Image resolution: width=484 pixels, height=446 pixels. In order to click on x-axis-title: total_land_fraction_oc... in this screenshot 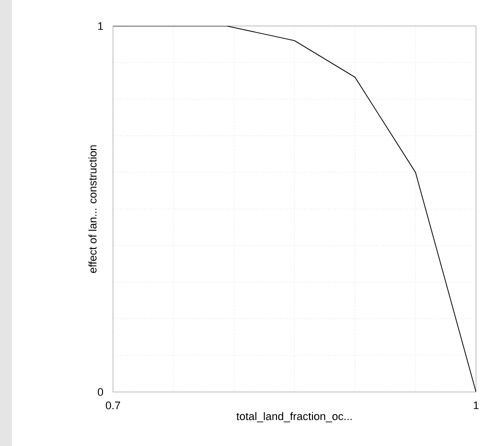, I will do `click(294, 417)`.